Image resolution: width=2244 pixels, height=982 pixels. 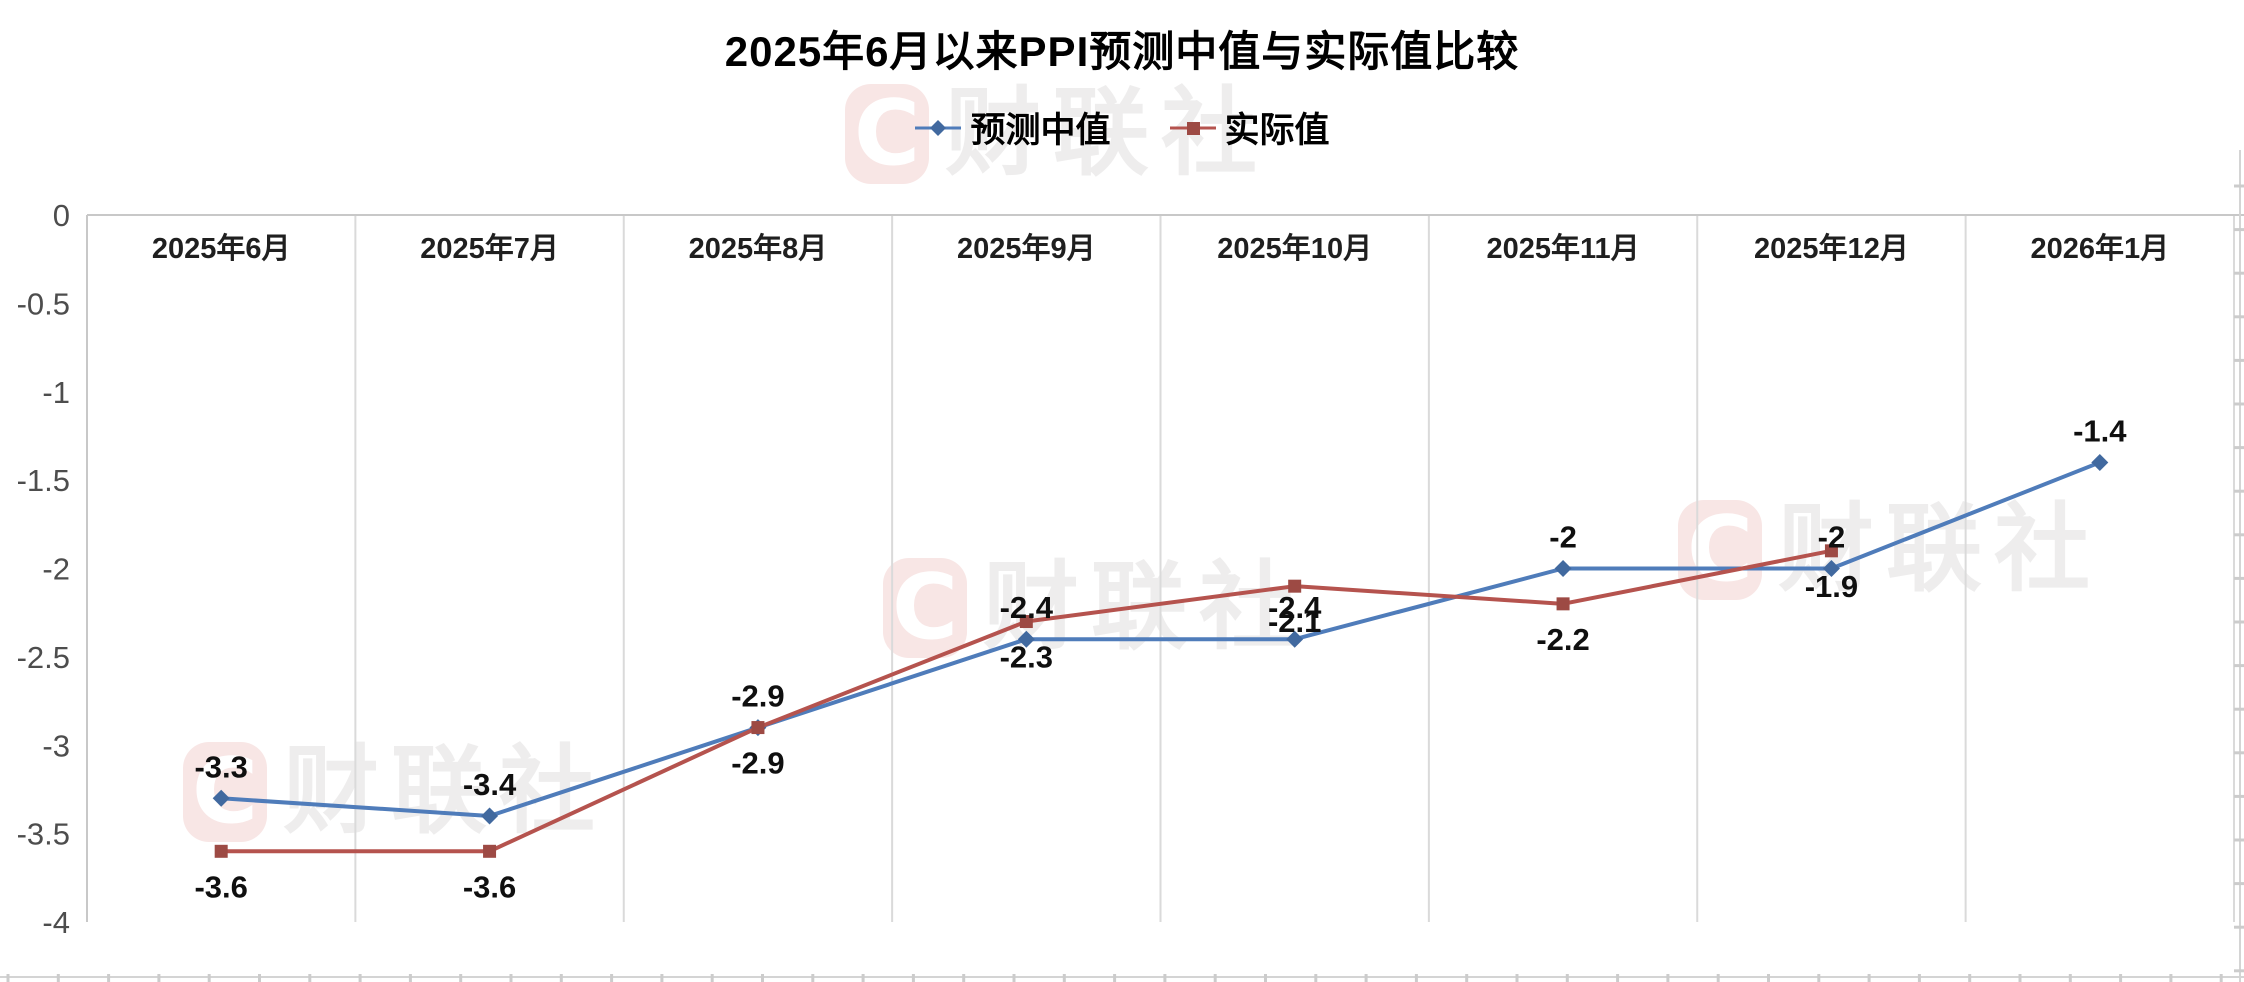 What do you see at coordinates (56, 392) in the screenshot?
I see `y-tick-label: -1` at bounding box center [56, 392].